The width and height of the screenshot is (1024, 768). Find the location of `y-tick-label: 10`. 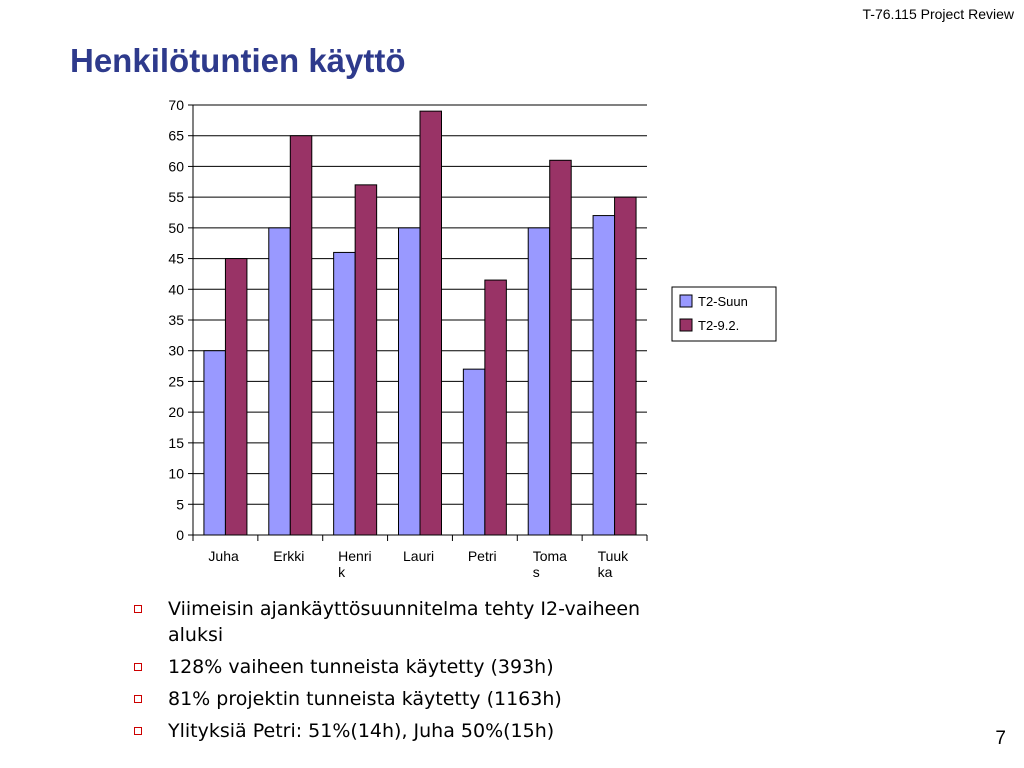

y-tick-label: 10 is located at coordinates (176, 474).